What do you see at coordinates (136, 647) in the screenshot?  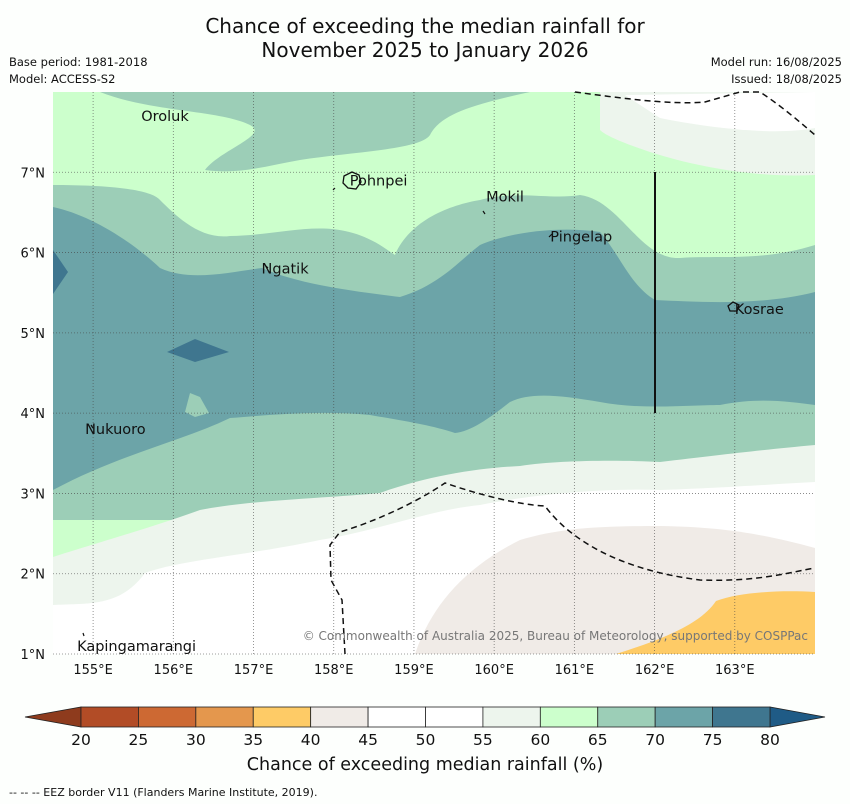 I see `place-label: Kapingamarangi` at bounding box center [136, 647].